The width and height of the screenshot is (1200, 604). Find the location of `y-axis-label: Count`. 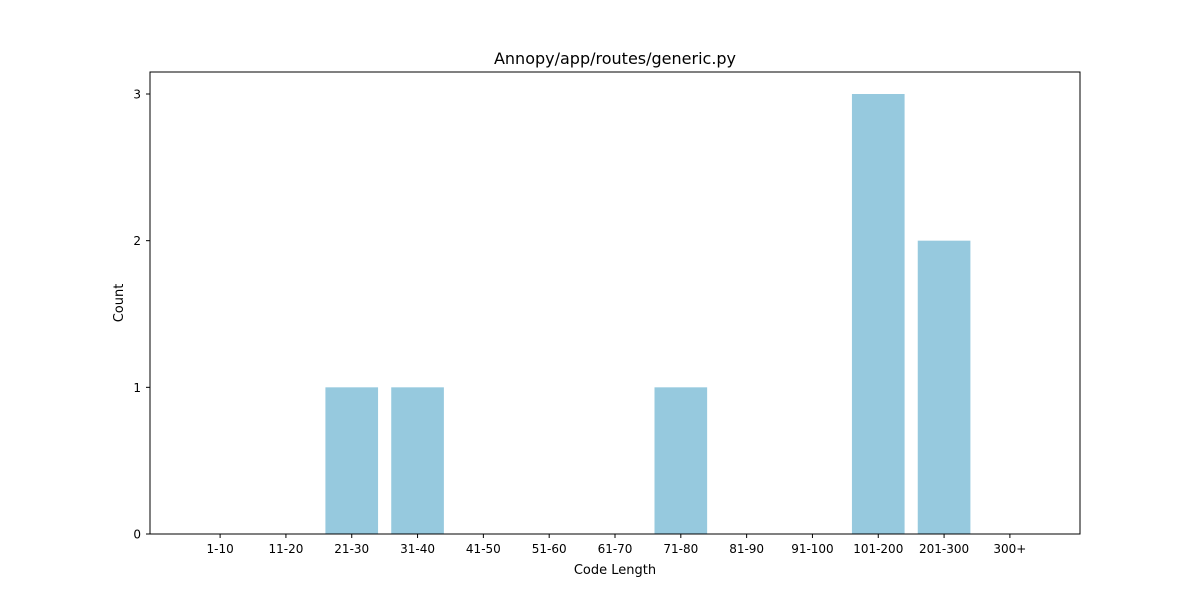

y-axis-label: Count is located at coordinates (119, 303).